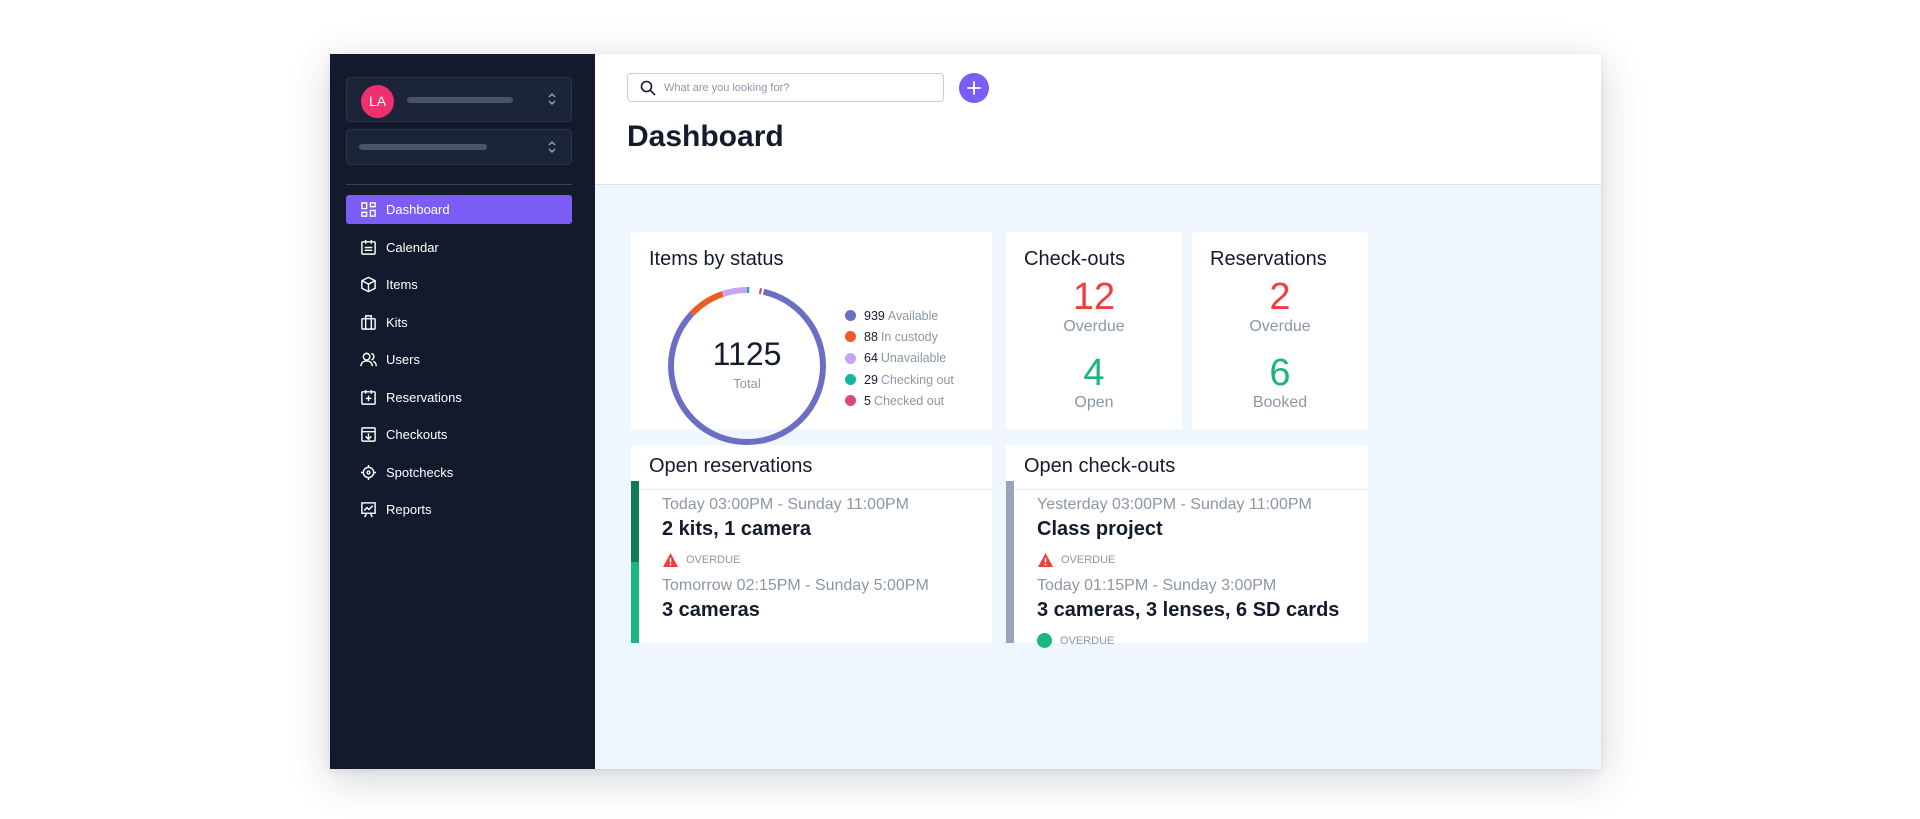  What do you see at coordinates (1174, 504) in the screenshot?
I see `entry-time: Yesterday 03:00PM - Sunday 11:00PM` at bounding box center [1174, 504].